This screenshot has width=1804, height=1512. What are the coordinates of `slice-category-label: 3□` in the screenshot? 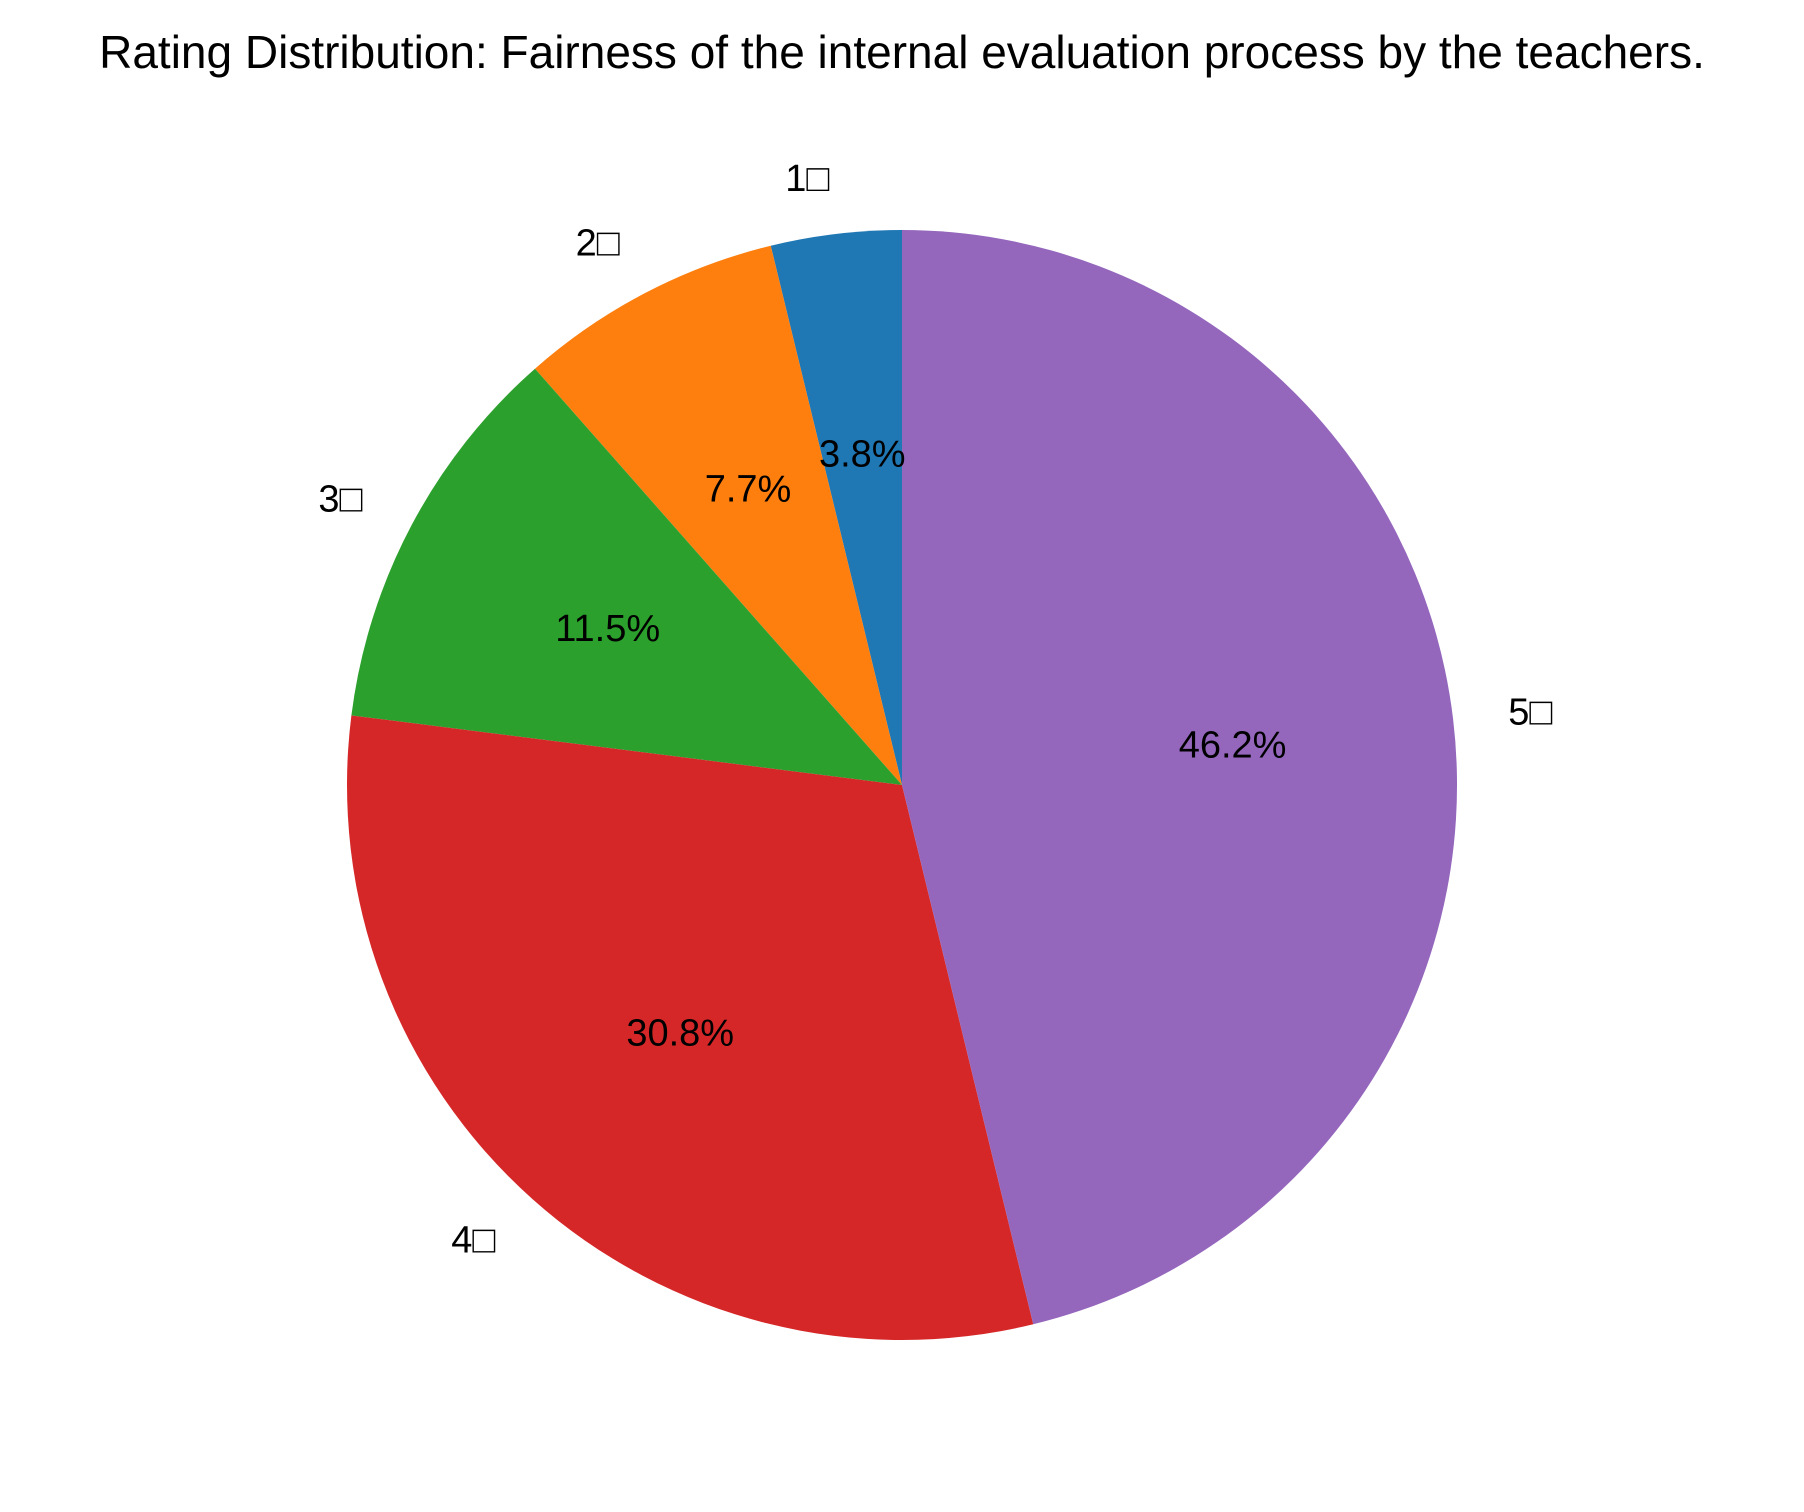 It's located at (340, 499).